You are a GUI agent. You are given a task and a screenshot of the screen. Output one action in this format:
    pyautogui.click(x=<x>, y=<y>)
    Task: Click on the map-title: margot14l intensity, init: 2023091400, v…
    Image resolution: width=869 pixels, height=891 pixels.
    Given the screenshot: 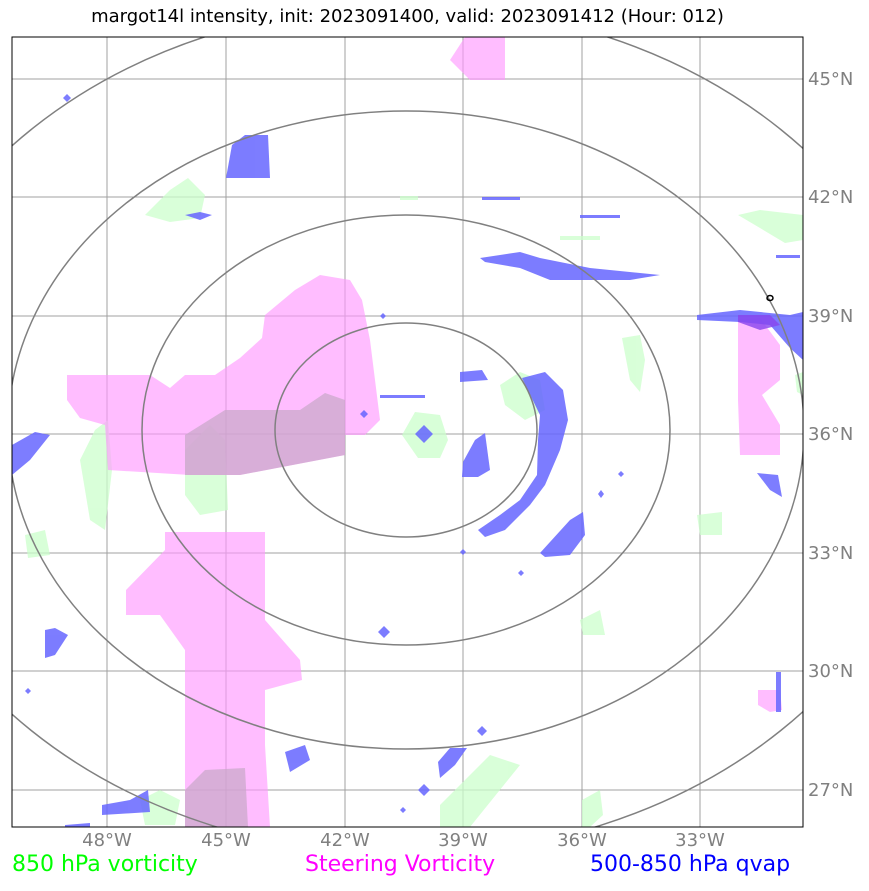 What is the action you would take?
    pyautogui.click(x=407, y=16)
    